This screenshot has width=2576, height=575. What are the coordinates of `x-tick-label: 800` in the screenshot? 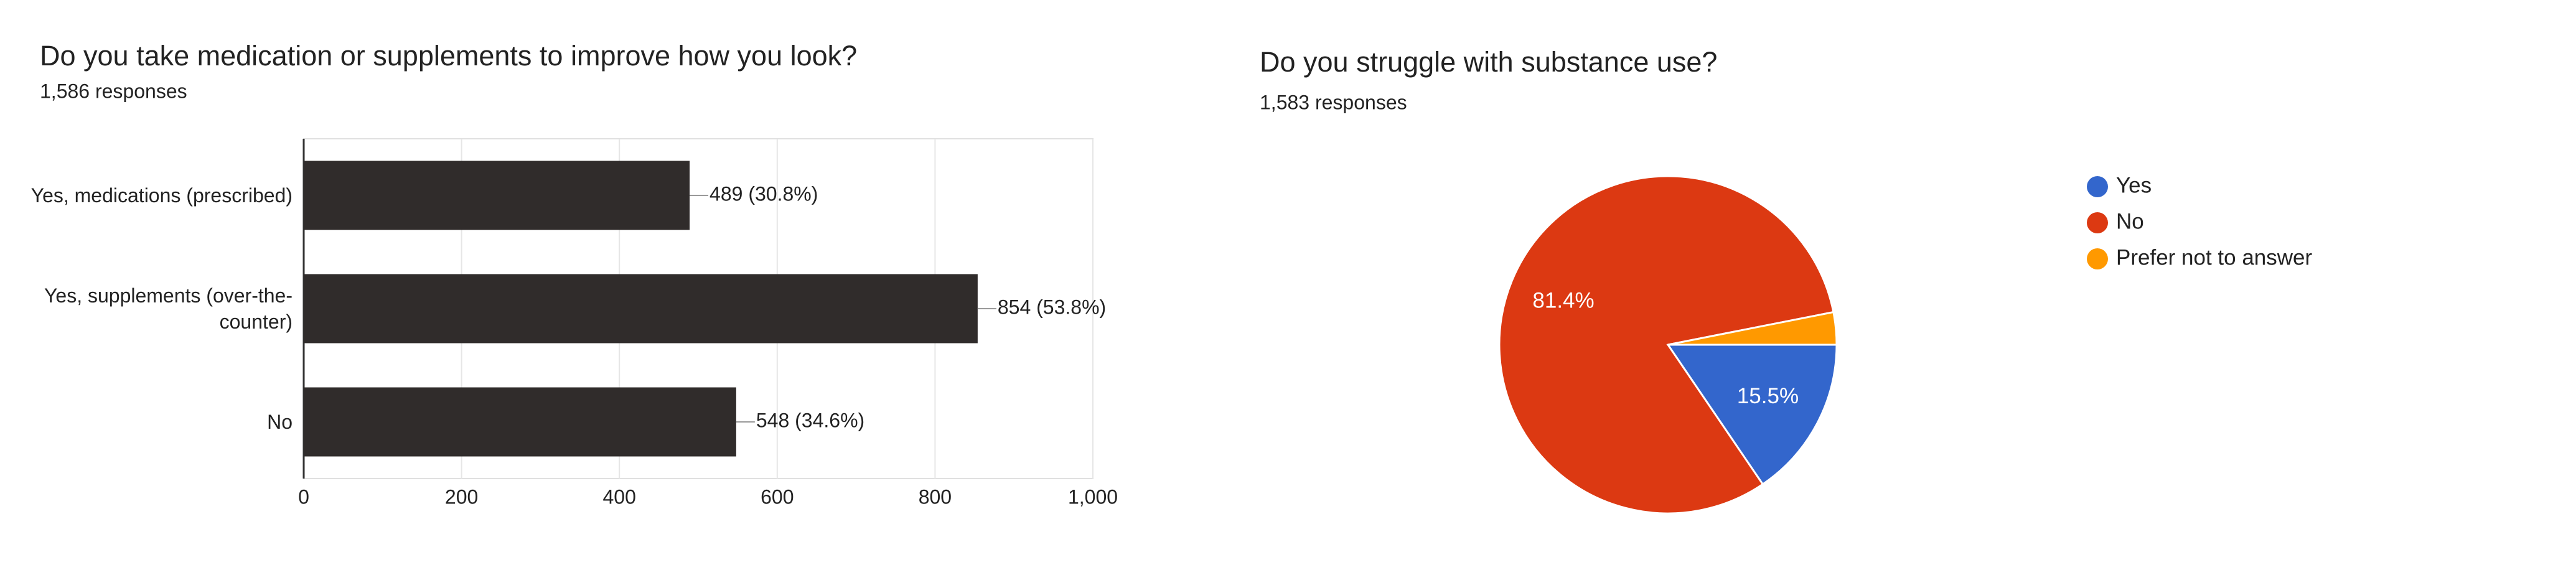 It's located at (935, 496).